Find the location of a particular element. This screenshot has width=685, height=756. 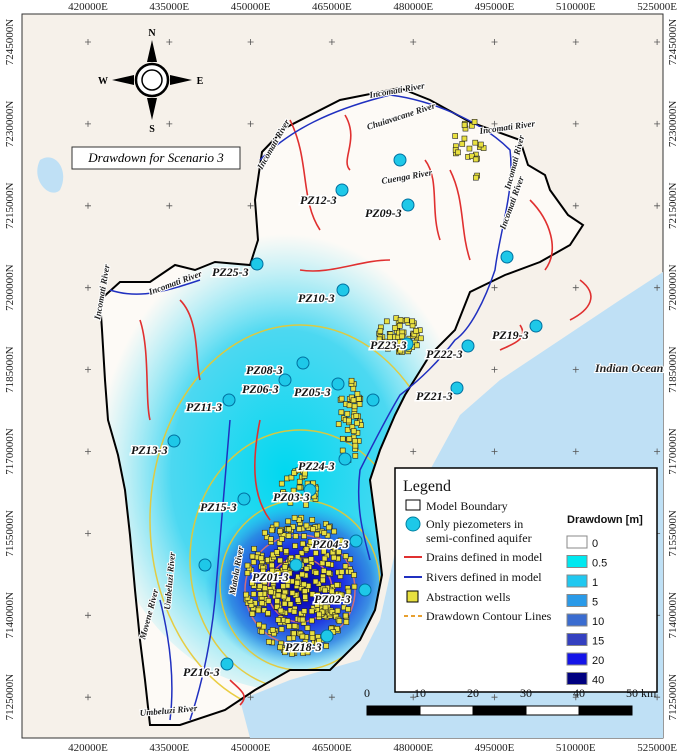

northing-label: 7200000N is located at coordinates (673, 287).